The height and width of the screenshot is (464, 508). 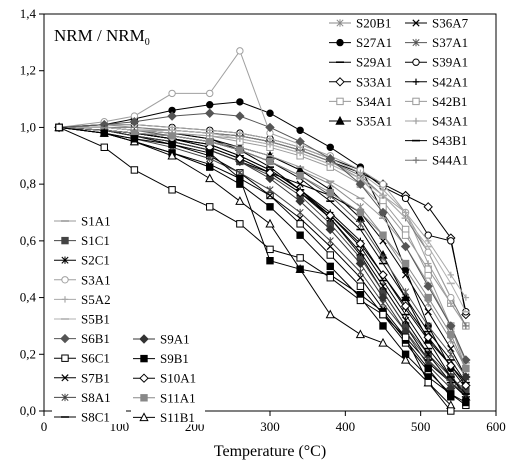 I want to click on chart-title-main: NRM / NRM, so click(x=99, y=35).